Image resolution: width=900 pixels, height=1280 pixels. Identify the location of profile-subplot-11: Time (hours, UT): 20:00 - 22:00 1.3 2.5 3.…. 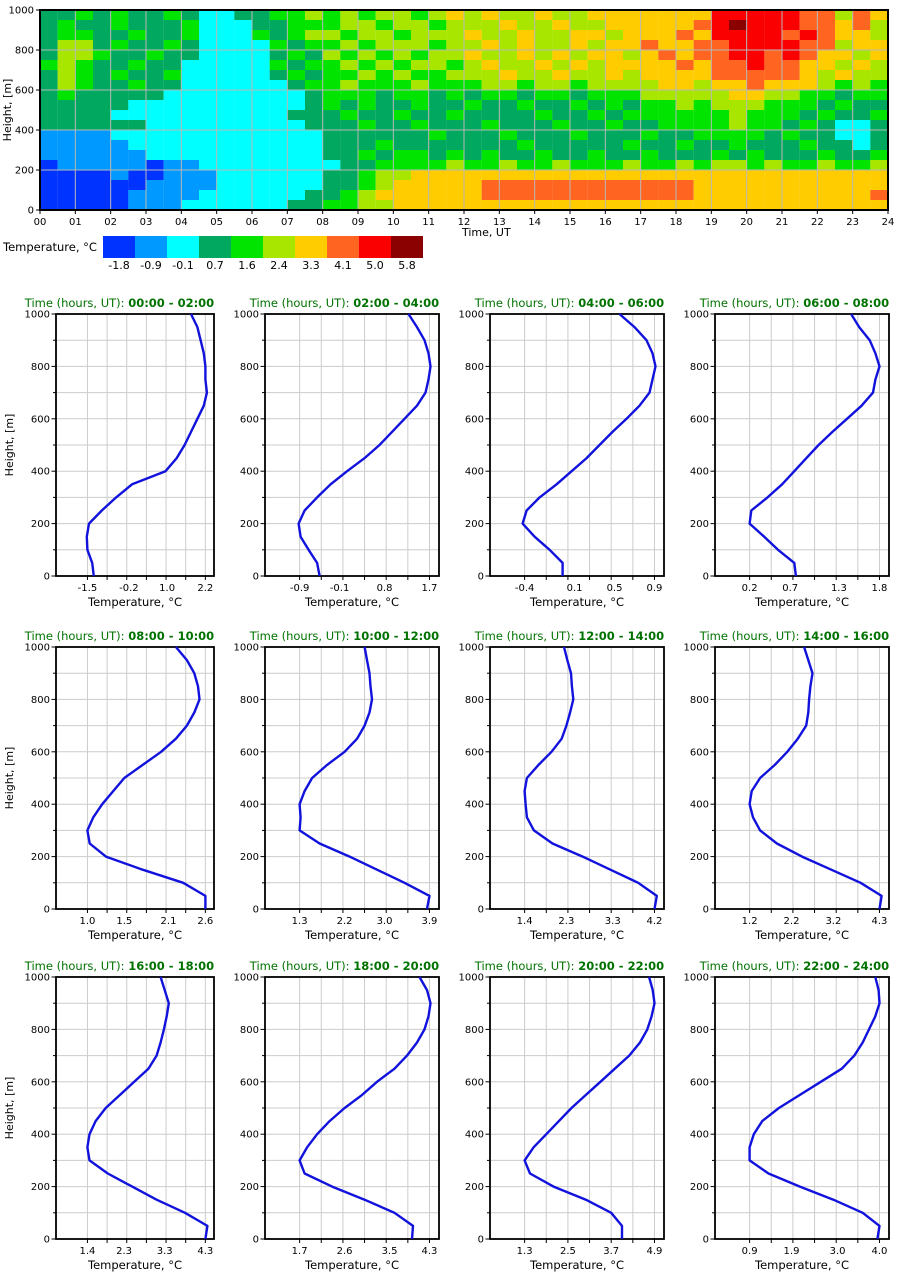
(562, 1117).